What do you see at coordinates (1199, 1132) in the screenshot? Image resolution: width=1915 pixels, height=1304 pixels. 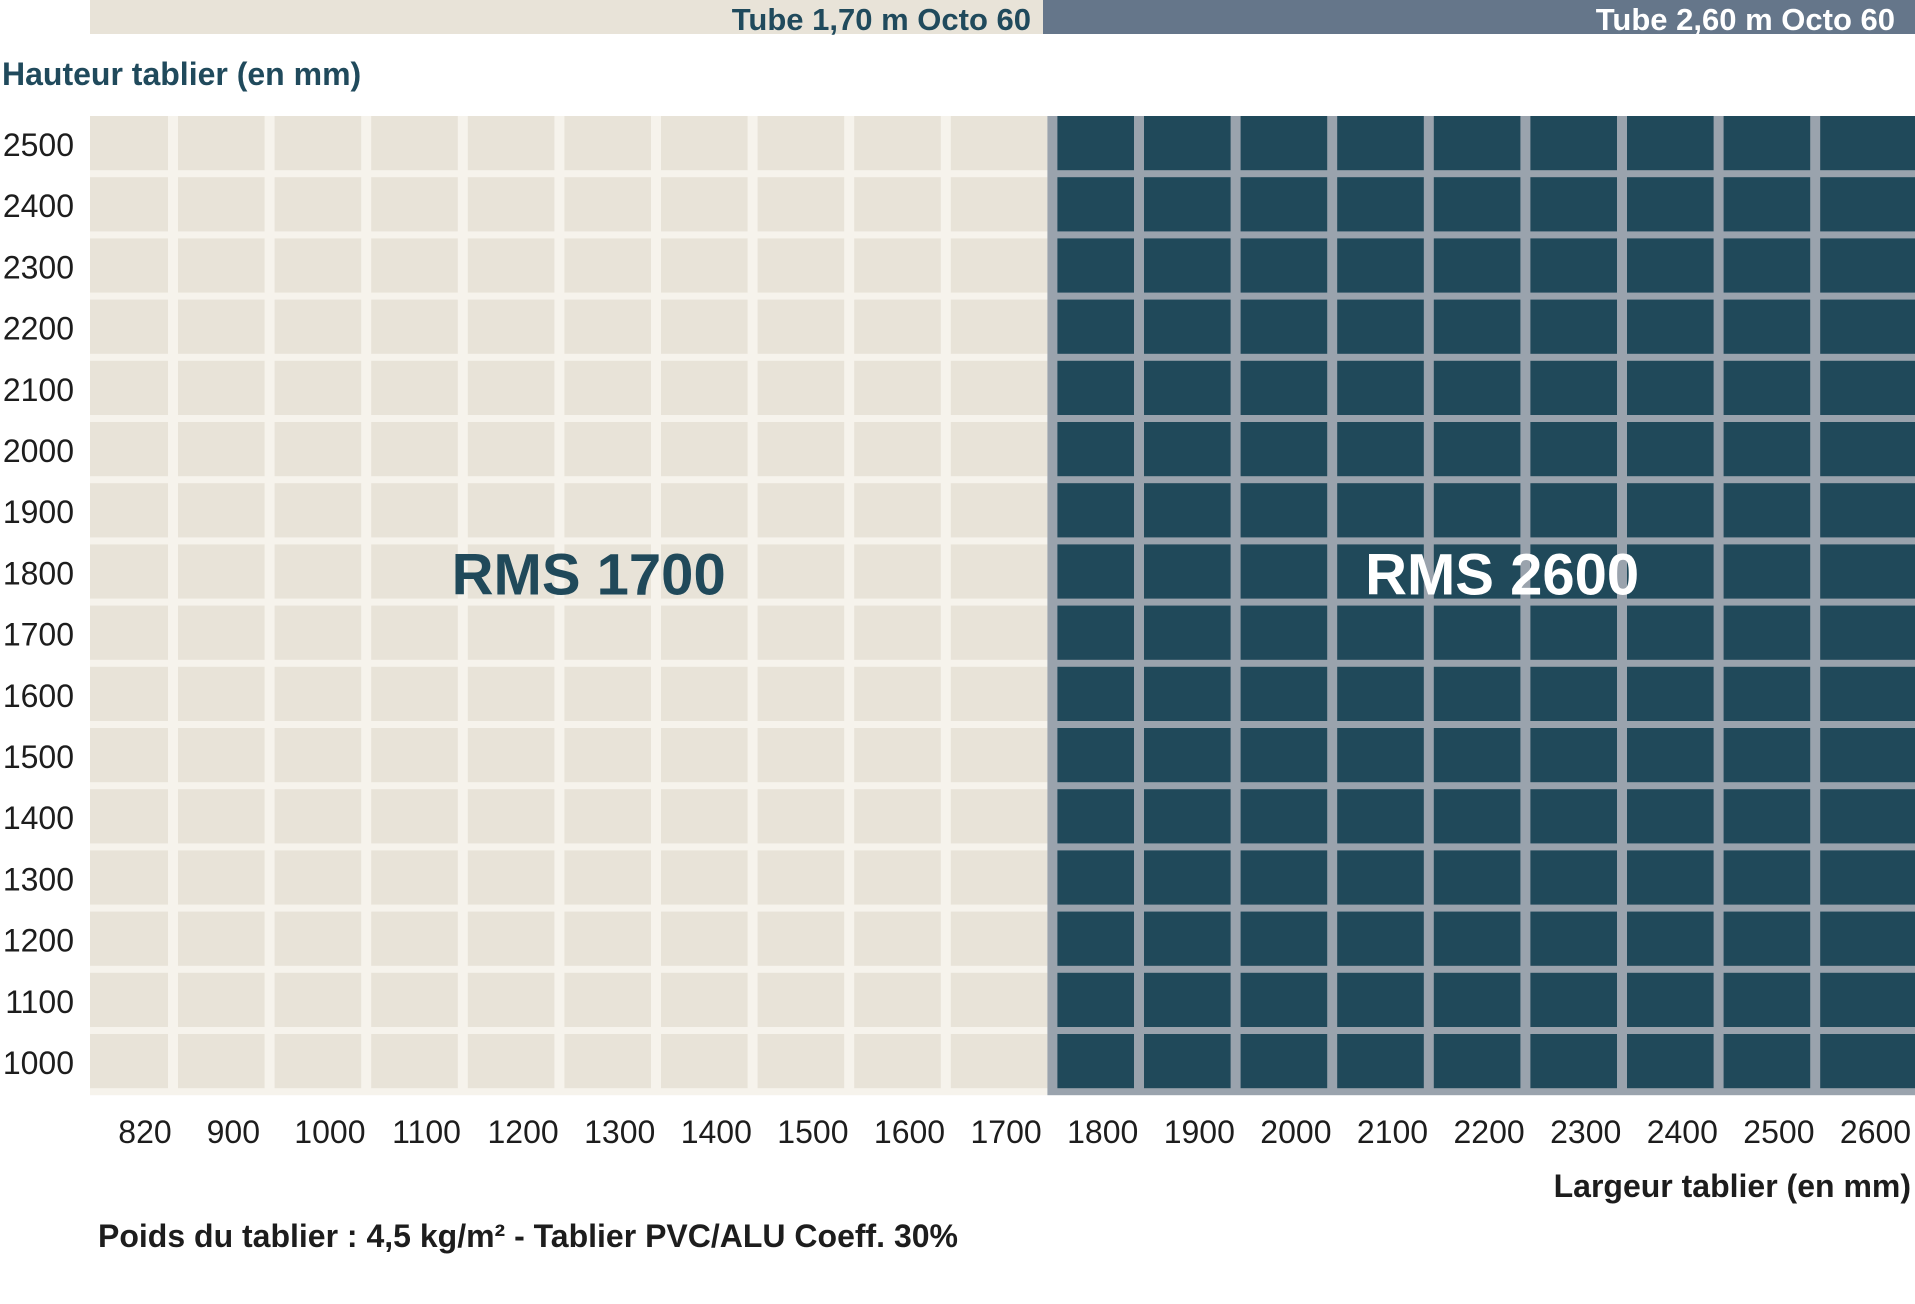 I see `x-tick-label: 1900` at bounding box center [1199, 1132].